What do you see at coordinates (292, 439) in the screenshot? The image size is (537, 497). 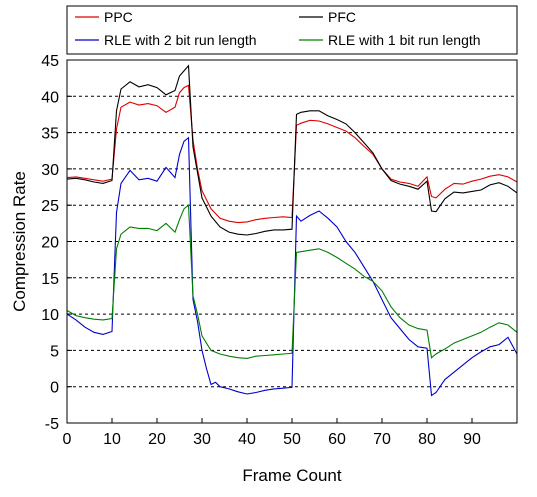 I see `x-tick-label: 50` at bounding box center [292, 439].